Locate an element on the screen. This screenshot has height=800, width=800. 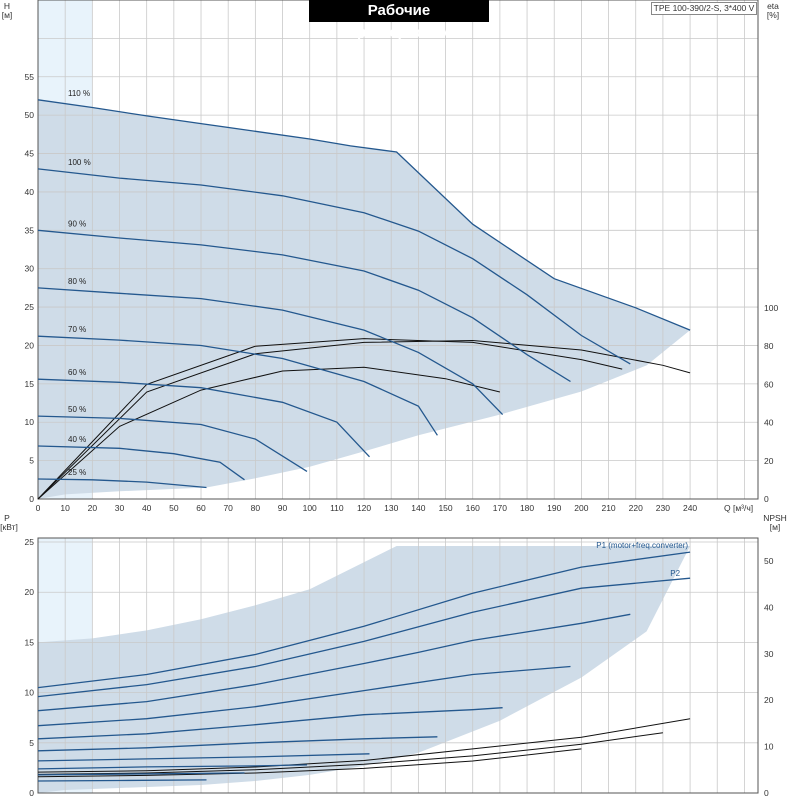
x-tick-label: 90 is located at coordinates (283, 508).